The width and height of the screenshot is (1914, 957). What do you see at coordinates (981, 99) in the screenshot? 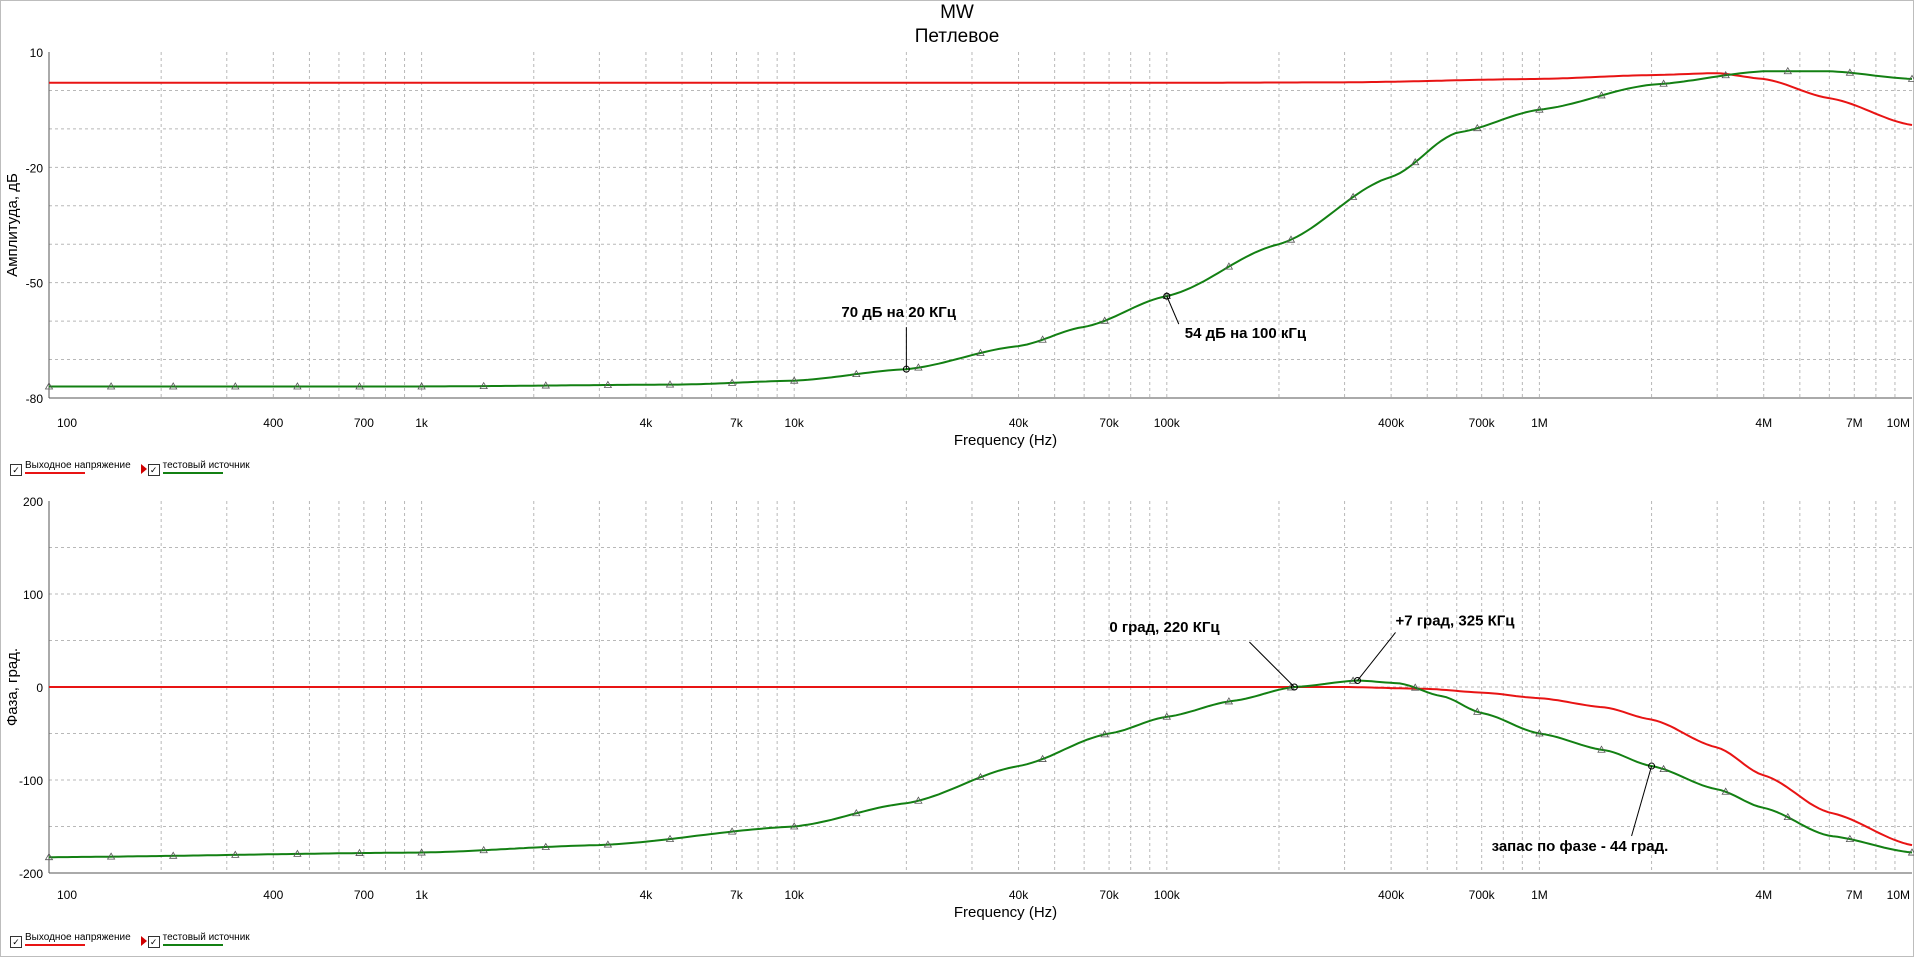
I see `series-line-output-voltage` at bounding box center [981, 99].